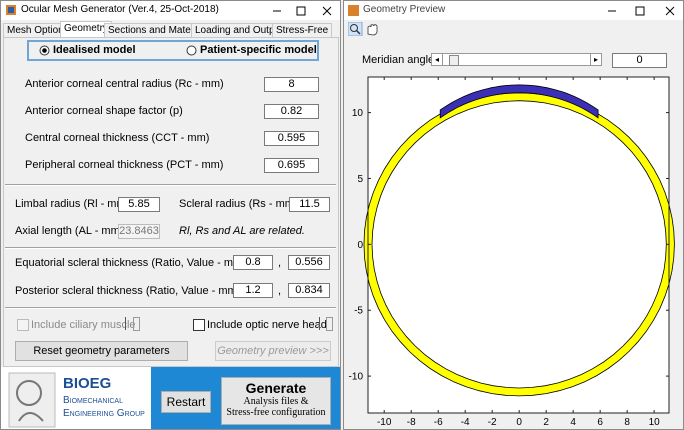 The height and width of the screenshot is (430, 684). Describe the element at coordinates (516, 59) in the screenshot. I see `slider: ◂ ▸` at that location.